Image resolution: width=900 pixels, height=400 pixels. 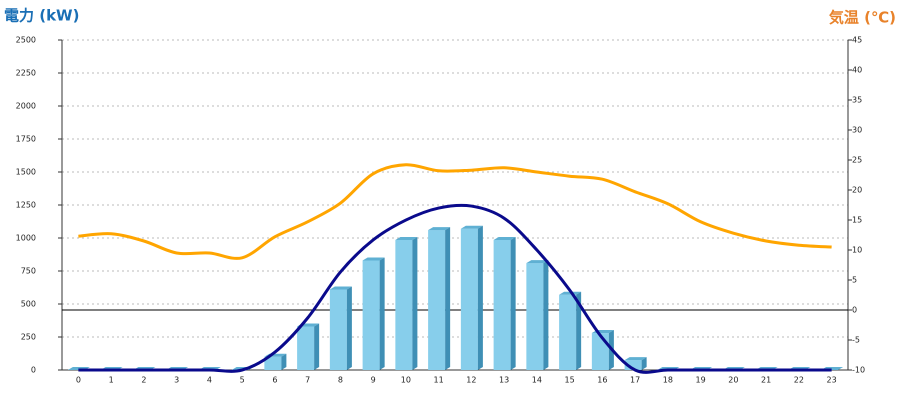 What do you see at coordinates (766, 380) in the screenshot?
I see `x-tick-label: 21` at bounding box center [766, 380].